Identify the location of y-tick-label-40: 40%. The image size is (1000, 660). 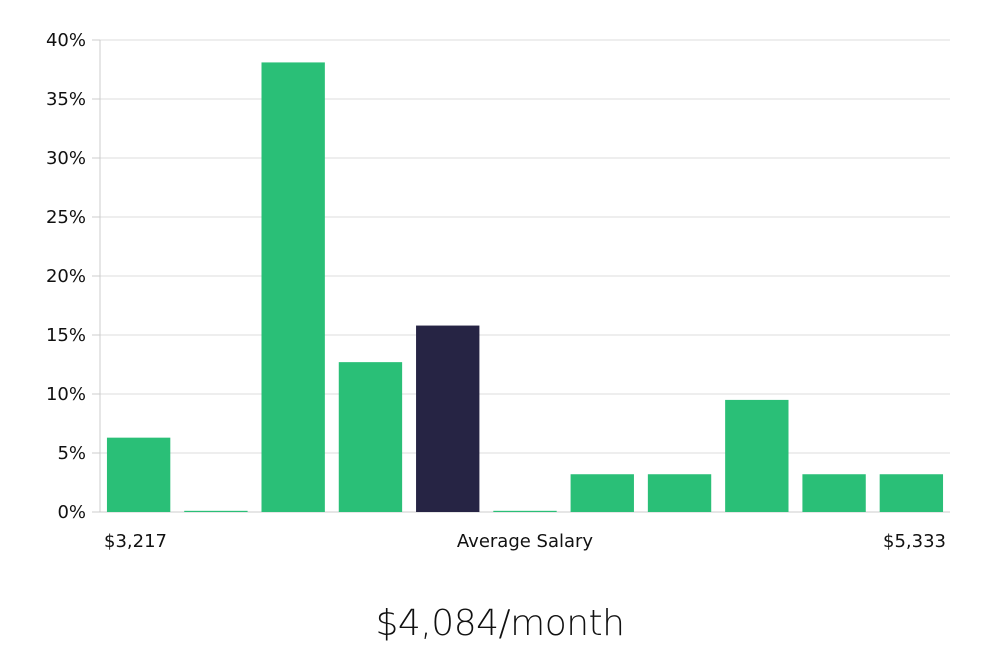
(66, 40).